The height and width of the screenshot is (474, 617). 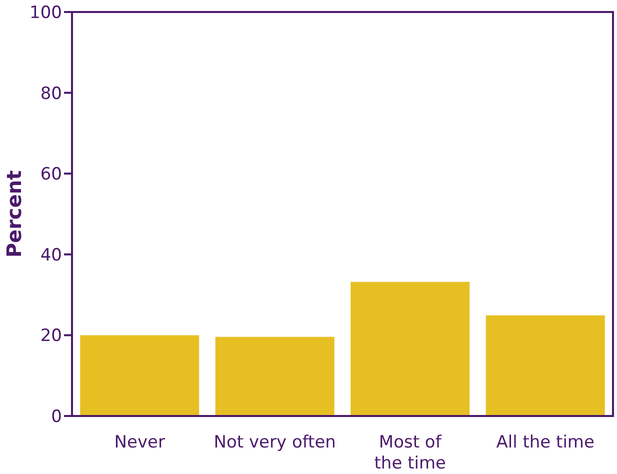 I want to click on y-tick-label: 60, so click(x=51, y=174).